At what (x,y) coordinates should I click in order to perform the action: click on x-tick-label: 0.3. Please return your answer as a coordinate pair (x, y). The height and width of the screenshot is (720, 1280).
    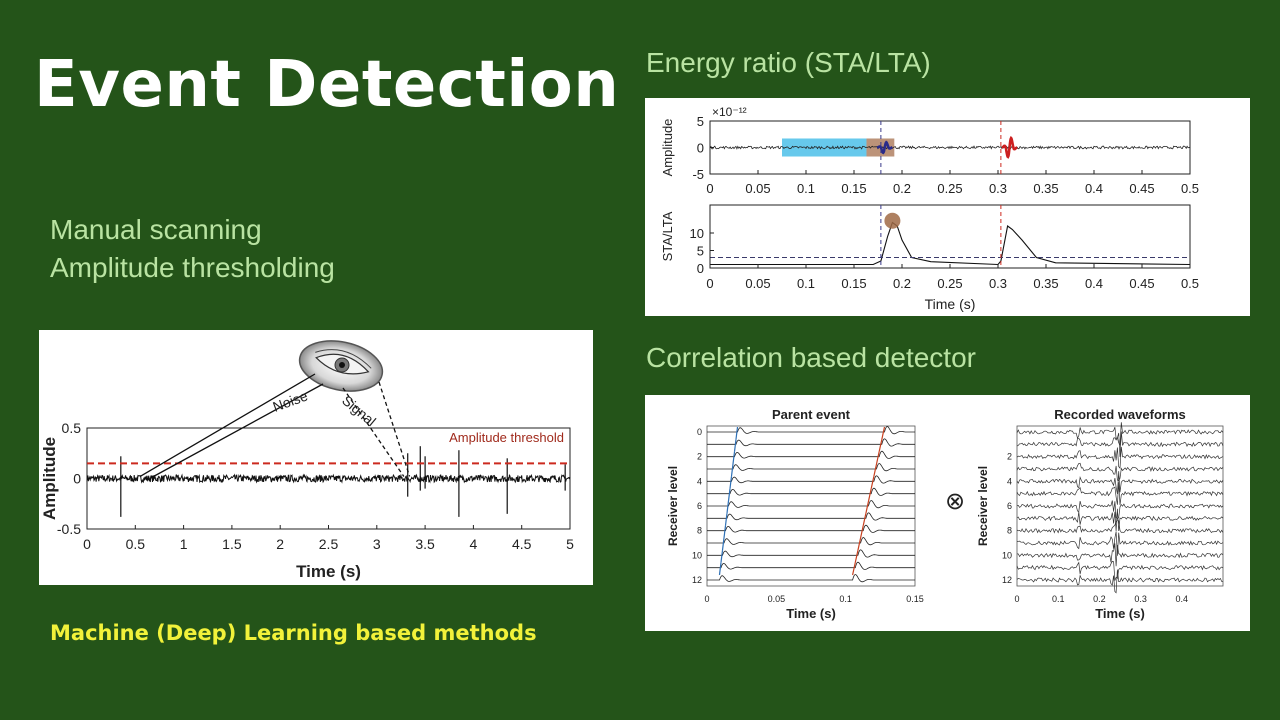
    Looking at the image, I should click on (998, 188).